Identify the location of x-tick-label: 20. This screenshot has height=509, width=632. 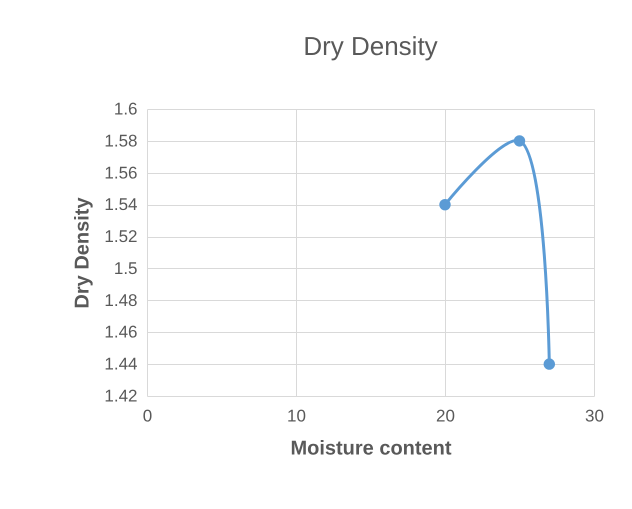
(445, 416).